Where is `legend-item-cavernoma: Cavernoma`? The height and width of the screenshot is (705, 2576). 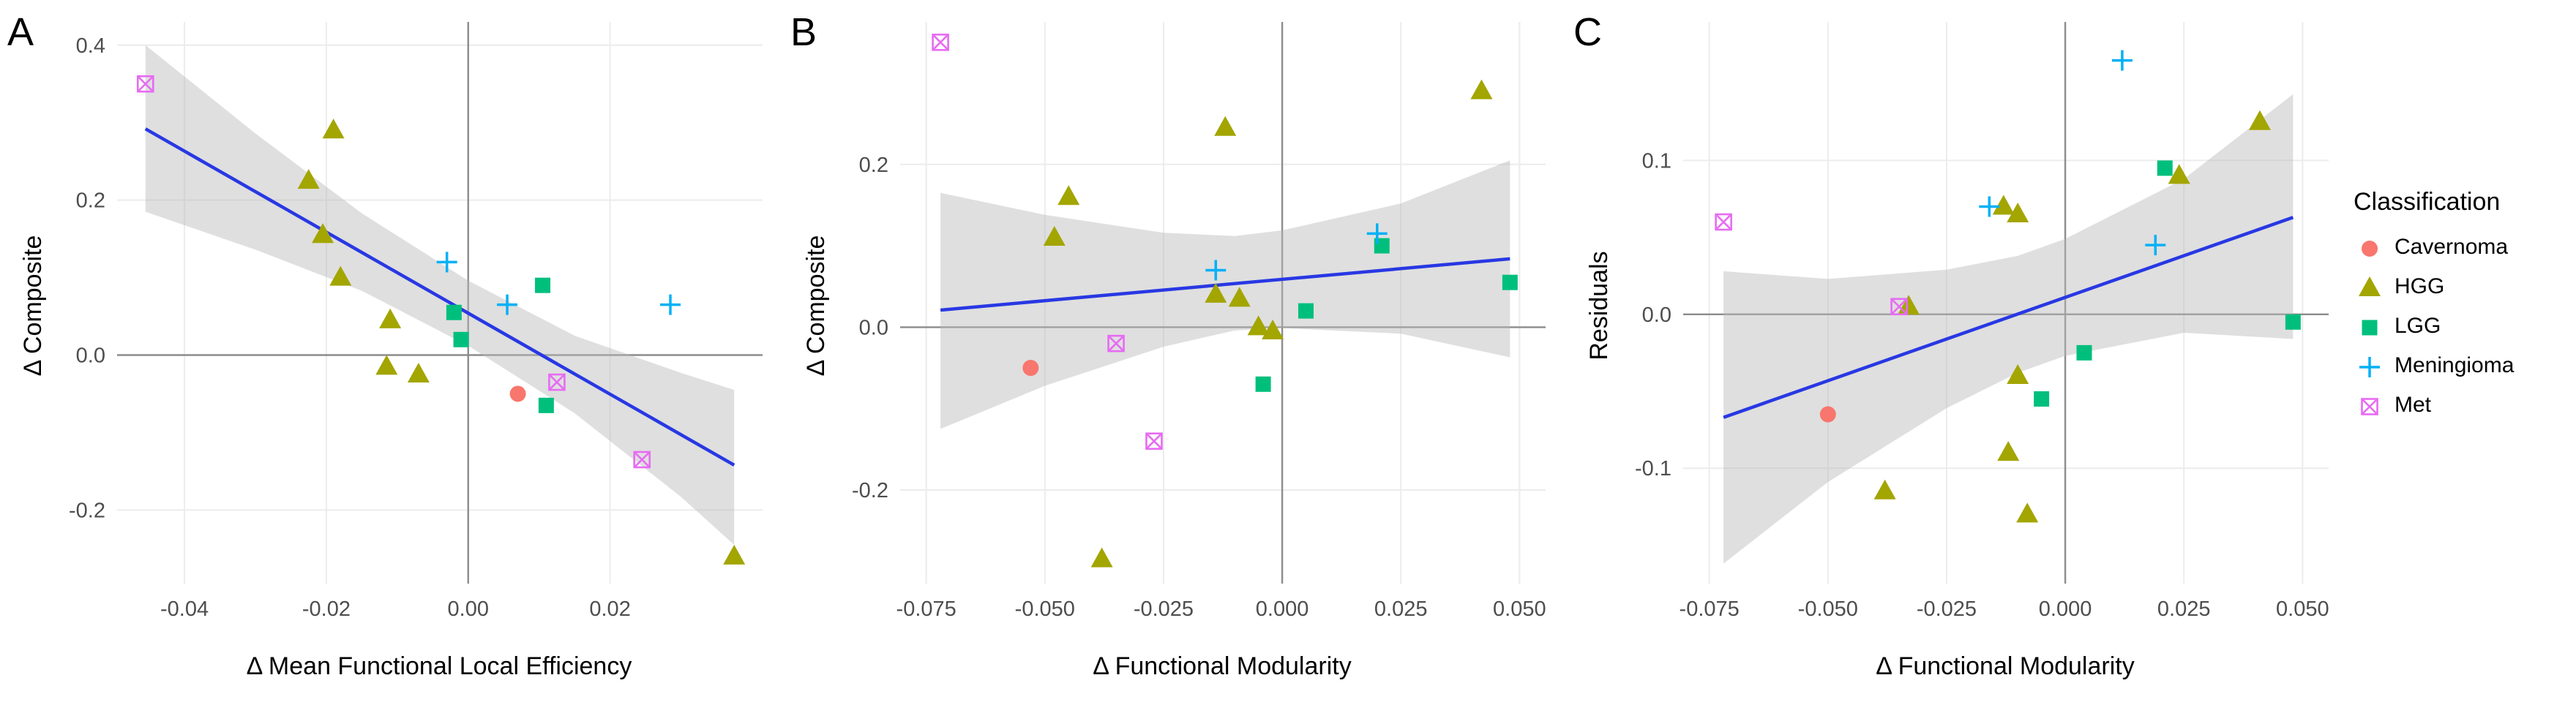 legend-item-cavernoma: Cavernoma is located at coordinates (2434, 247).